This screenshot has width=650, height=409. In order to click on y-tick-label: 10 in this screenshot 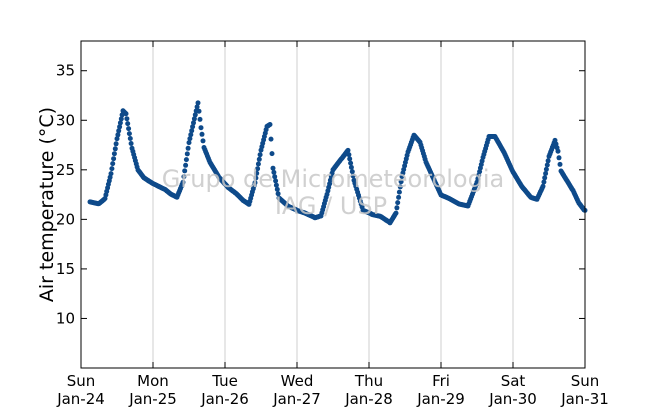, I will do `click(65, 318)`.